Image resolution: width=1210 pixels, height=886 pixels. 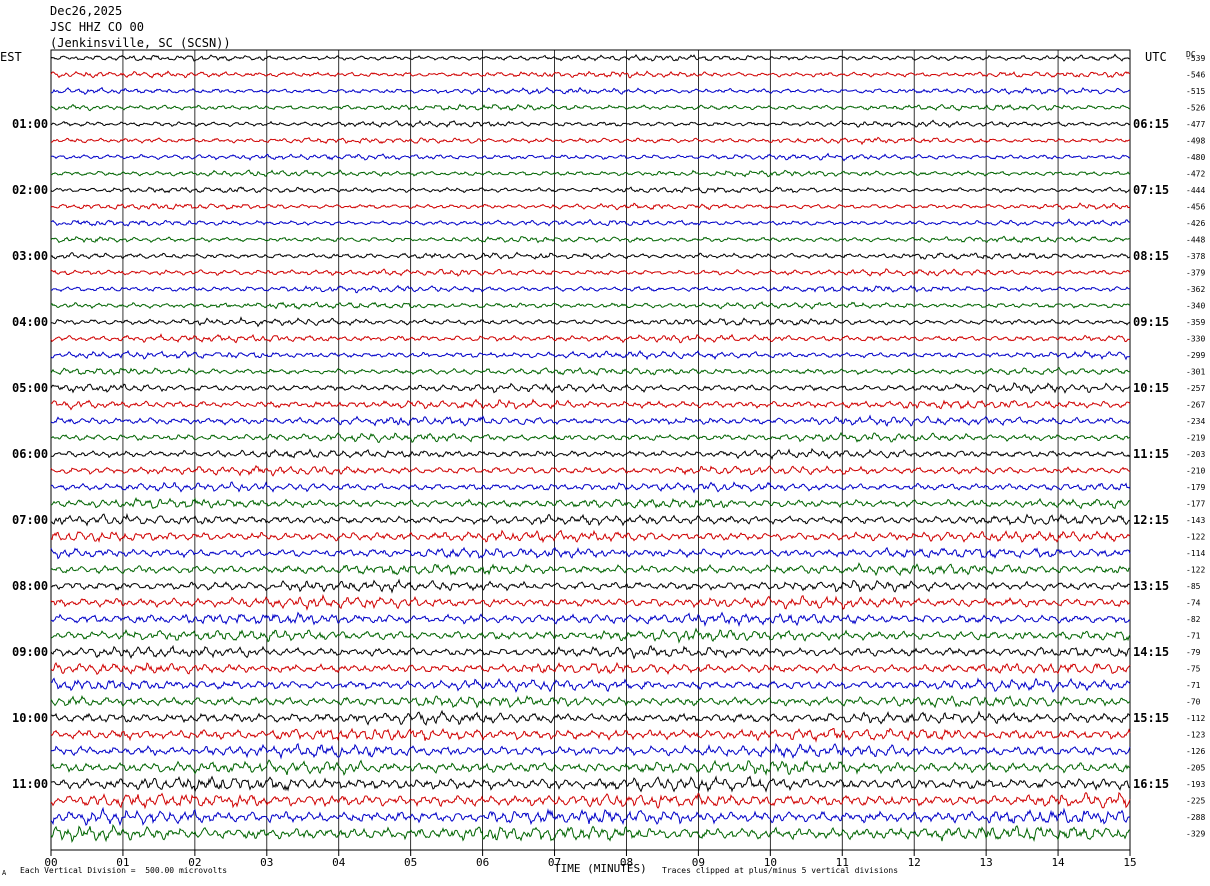 I want to click on dc-offset-label: -114, so click(x=1195, y=553).